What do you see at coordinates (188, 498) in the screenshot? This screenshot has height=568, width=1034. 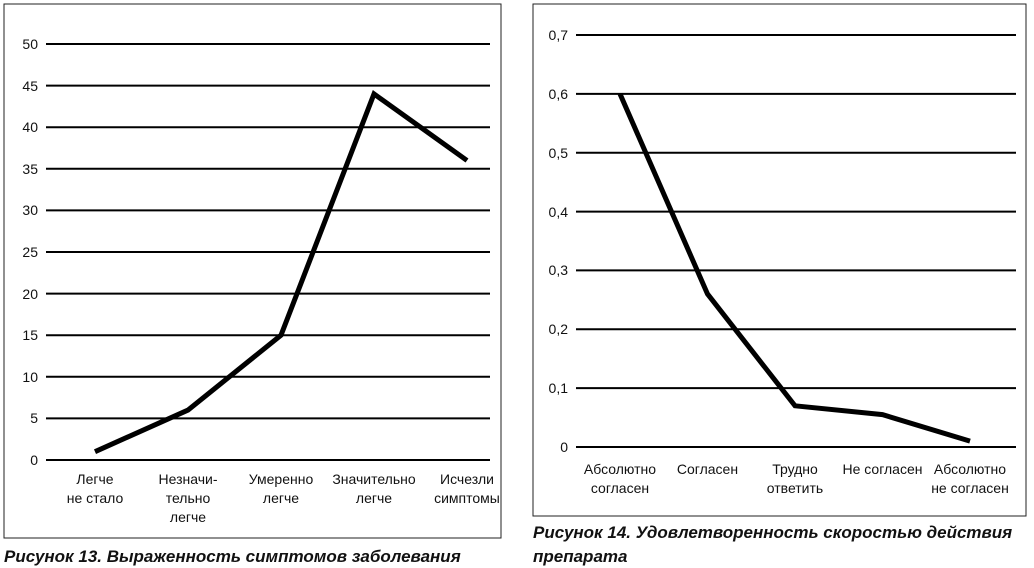 I see `x-tick-label: Незначи- тельно легче` at bounding box center [188, 498].